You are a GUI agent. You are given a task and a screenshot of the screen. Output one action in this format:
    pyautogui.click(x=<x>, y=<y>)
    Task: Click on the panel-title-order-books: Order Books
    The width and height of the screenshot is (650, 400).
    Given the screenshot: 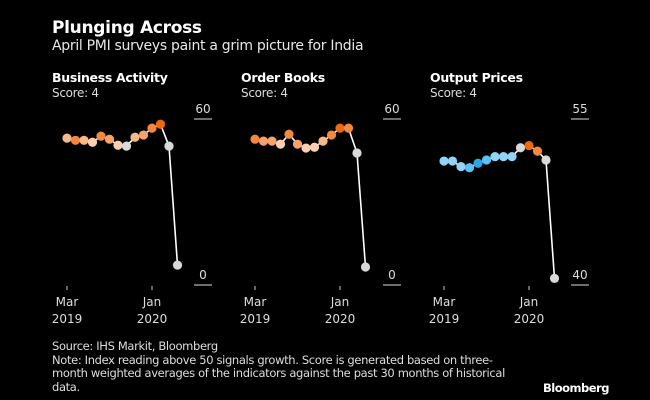 What is the action you would take?
    pyautogui.click(x=283, y=77)
    